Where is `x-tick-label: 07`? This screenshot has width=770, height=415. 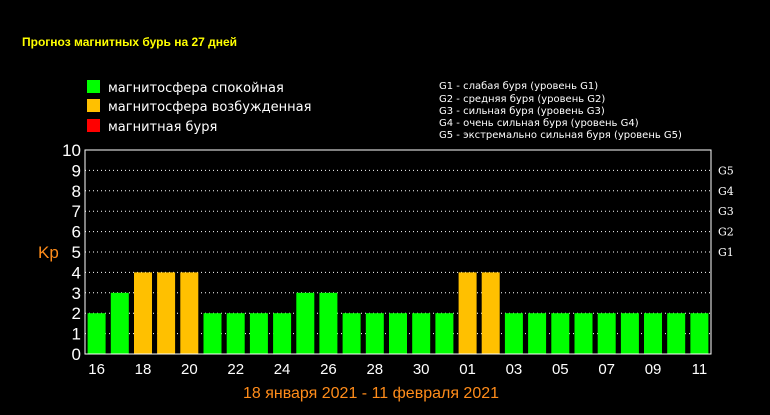 x-tick-label: 07 is located at coordinates (606, 369).